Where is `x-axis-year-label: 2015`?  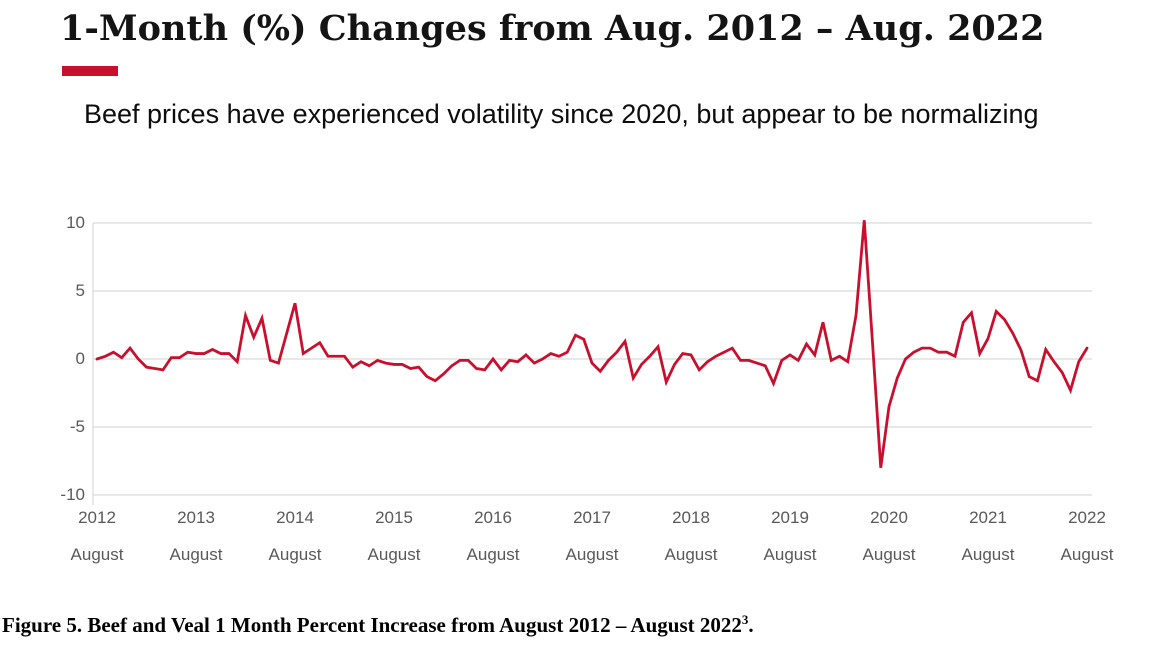 x-axis-year-label: 2015 is located at coordinates (394, 517).